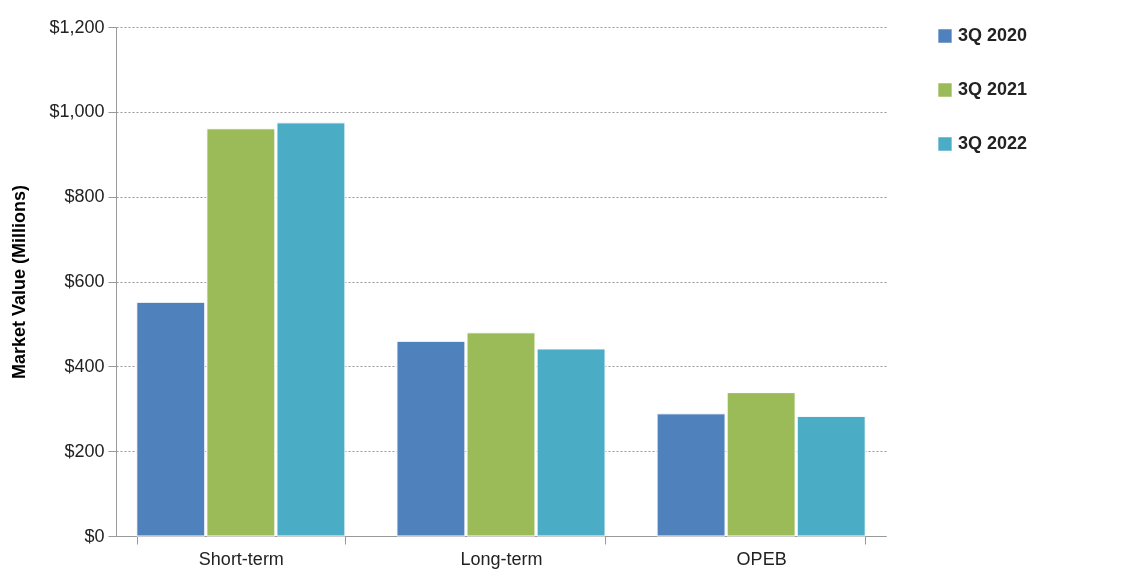  I want to click on legend-label: 3Q 2020, so click(993, 35).